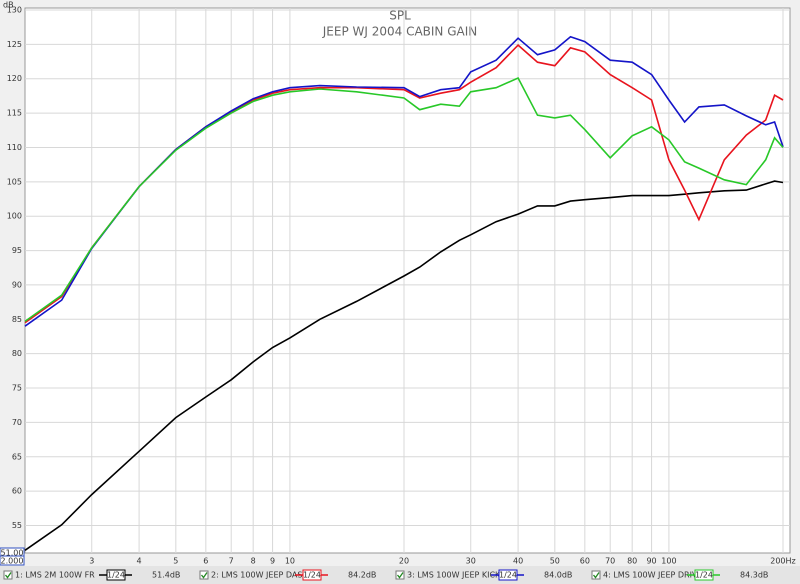 The width and height of the screenshot is (800, 584). What do you see at coordinates (17, 250) in the screenshot?
I see `y-tick-label: 95` at bounding box center [17, 250].